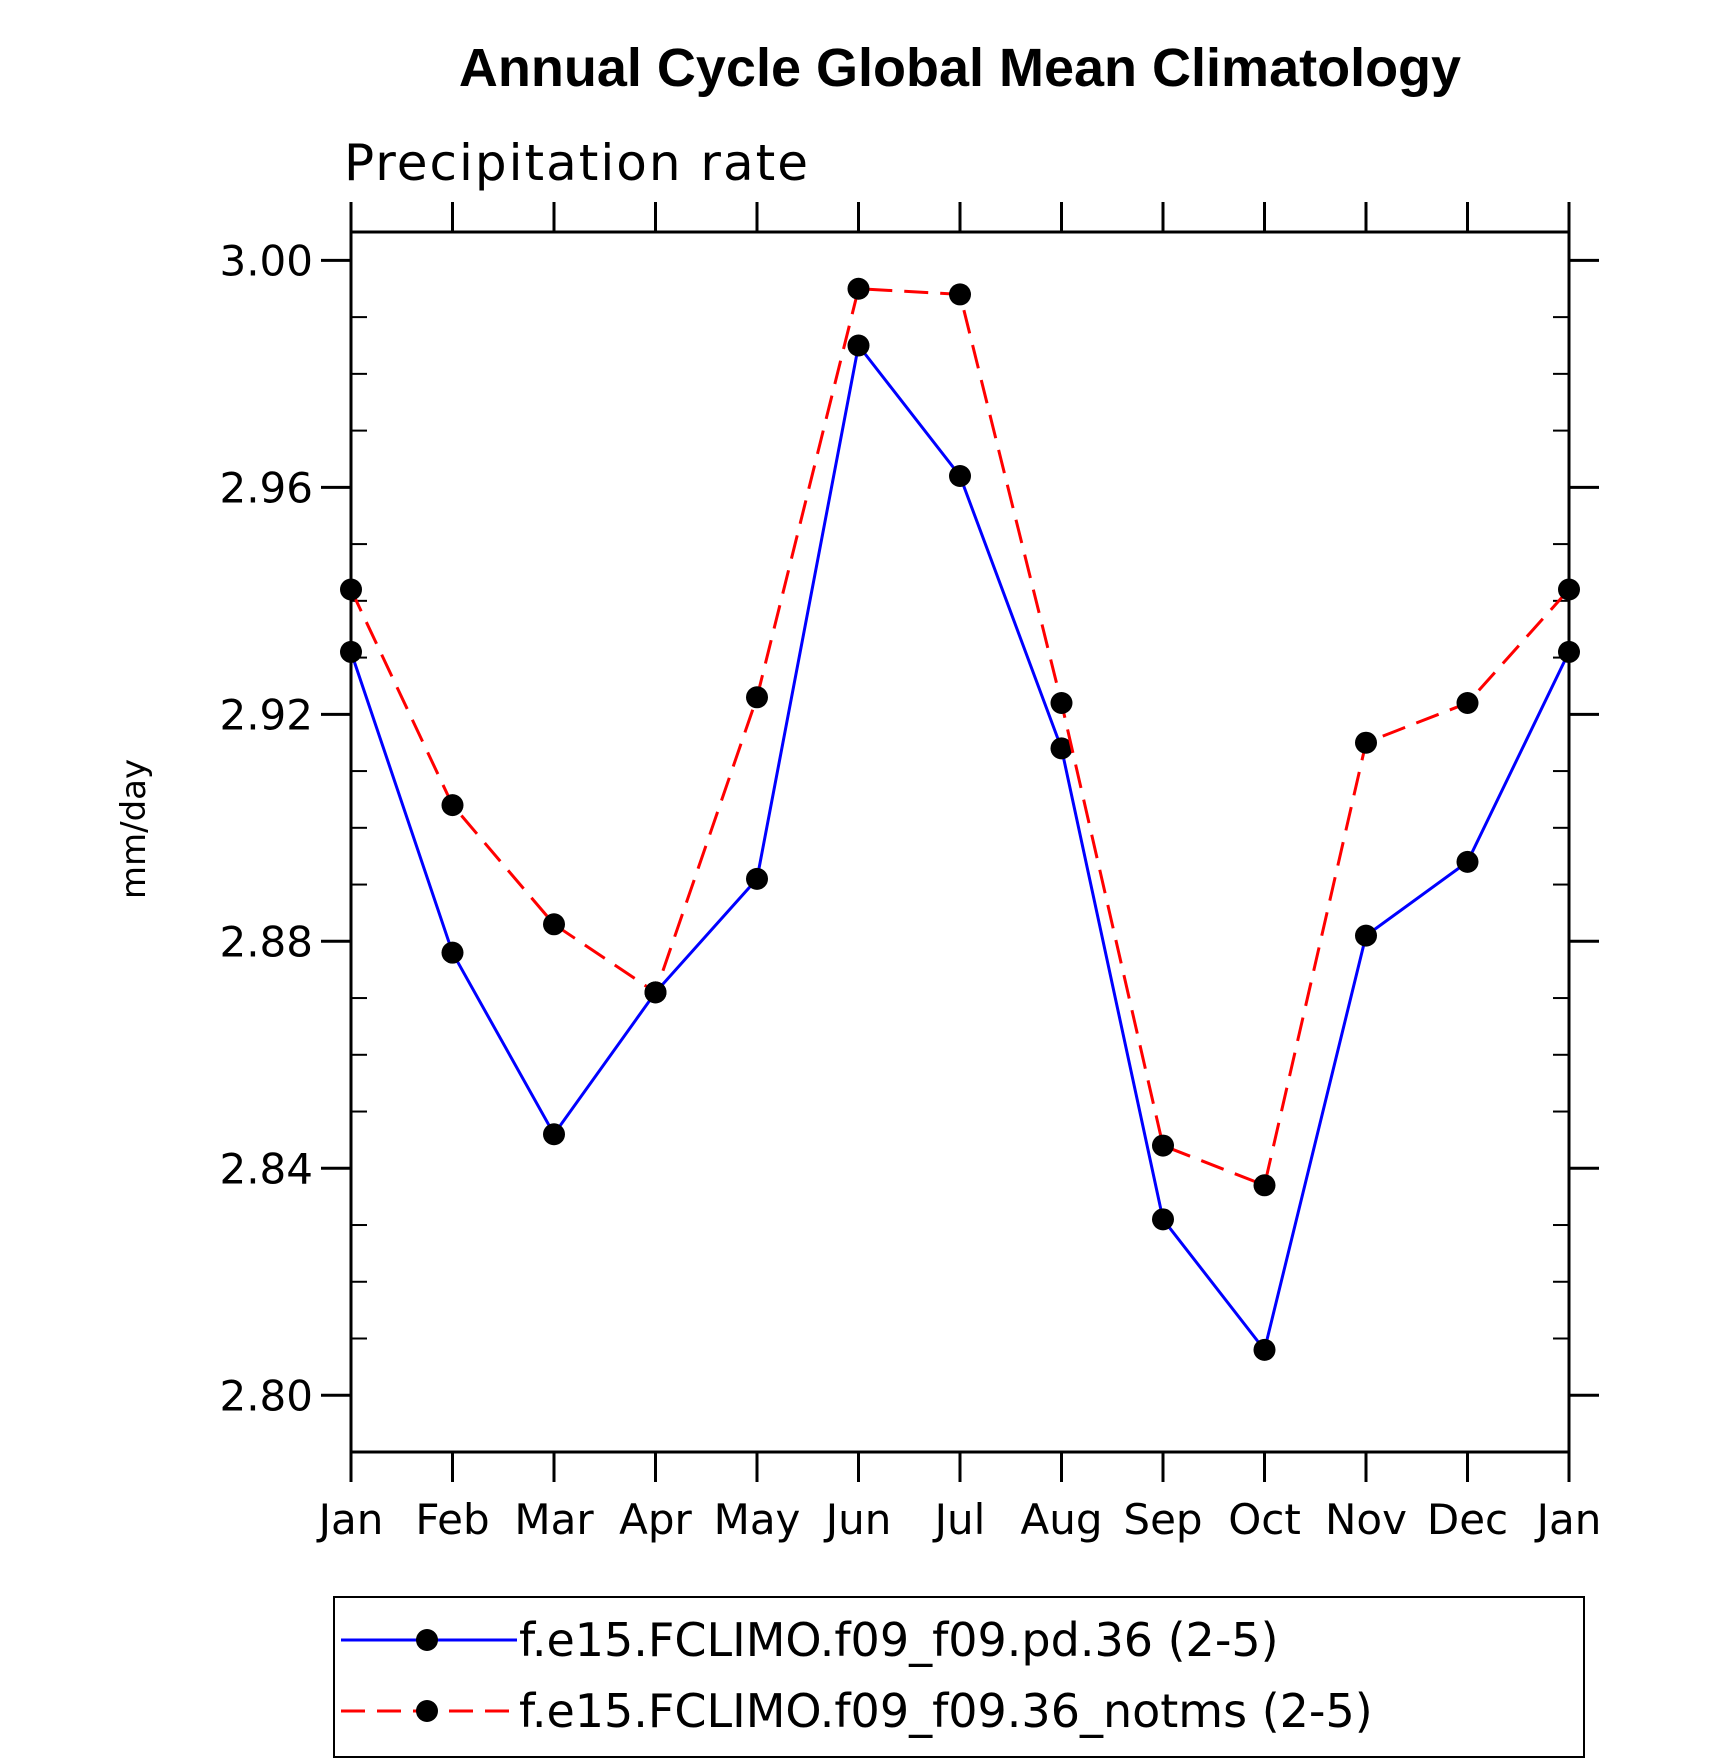 This screenshot has height=1762, width=1710. I want to click on legend-label-series-1: f.e15.FCLIMO.f09_f09.pd.36 (2-5), so click(899, 1640).